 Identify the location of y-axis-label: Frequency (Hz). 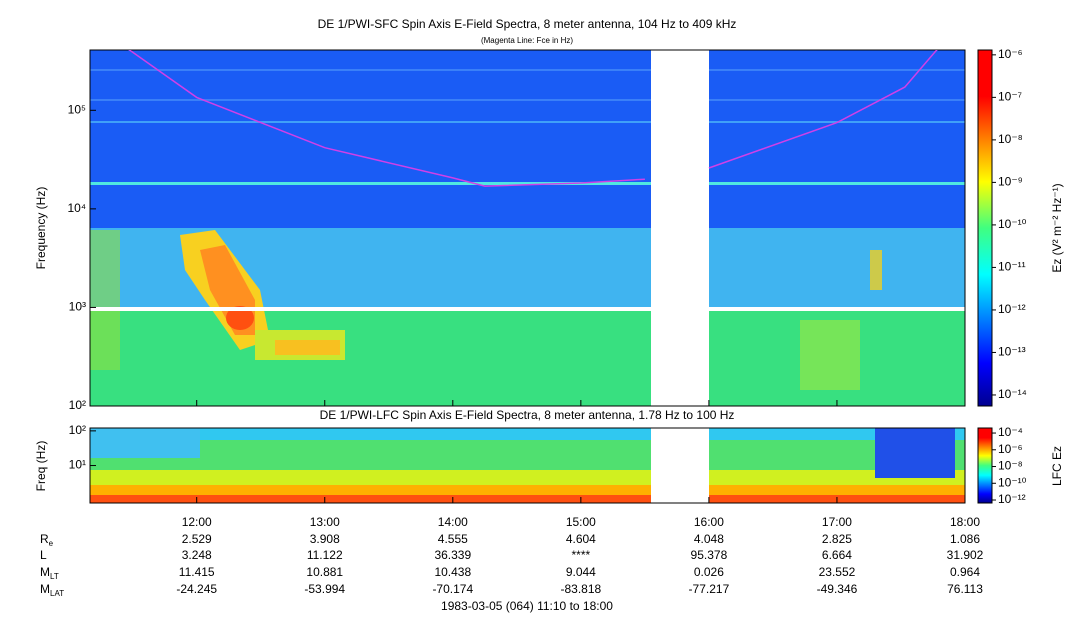
(41, 228).